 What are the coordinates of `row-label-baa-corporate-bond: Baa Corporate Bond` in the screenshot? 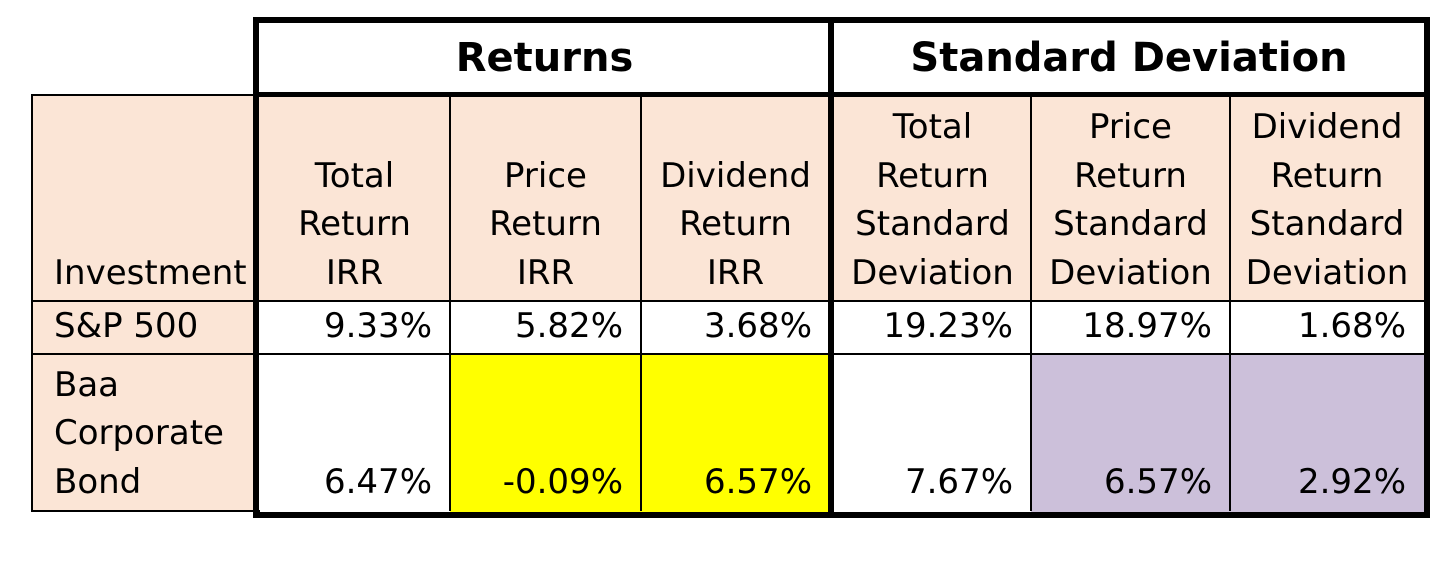 It's located at (145, 433).